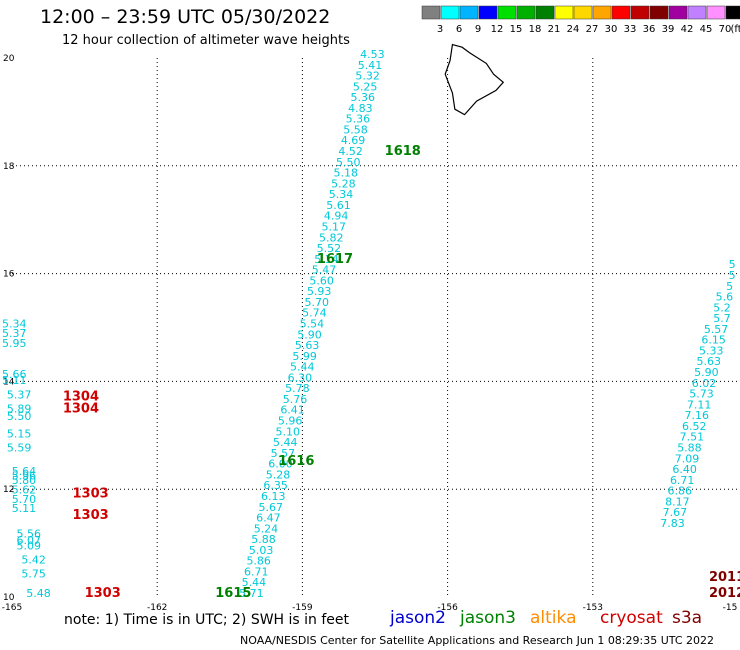 The width and height of the screenshot is (740, 650). Describe the element at coordinates (290, 421) in the screenshot. I see `wave-height-value: 5.96` at that location.